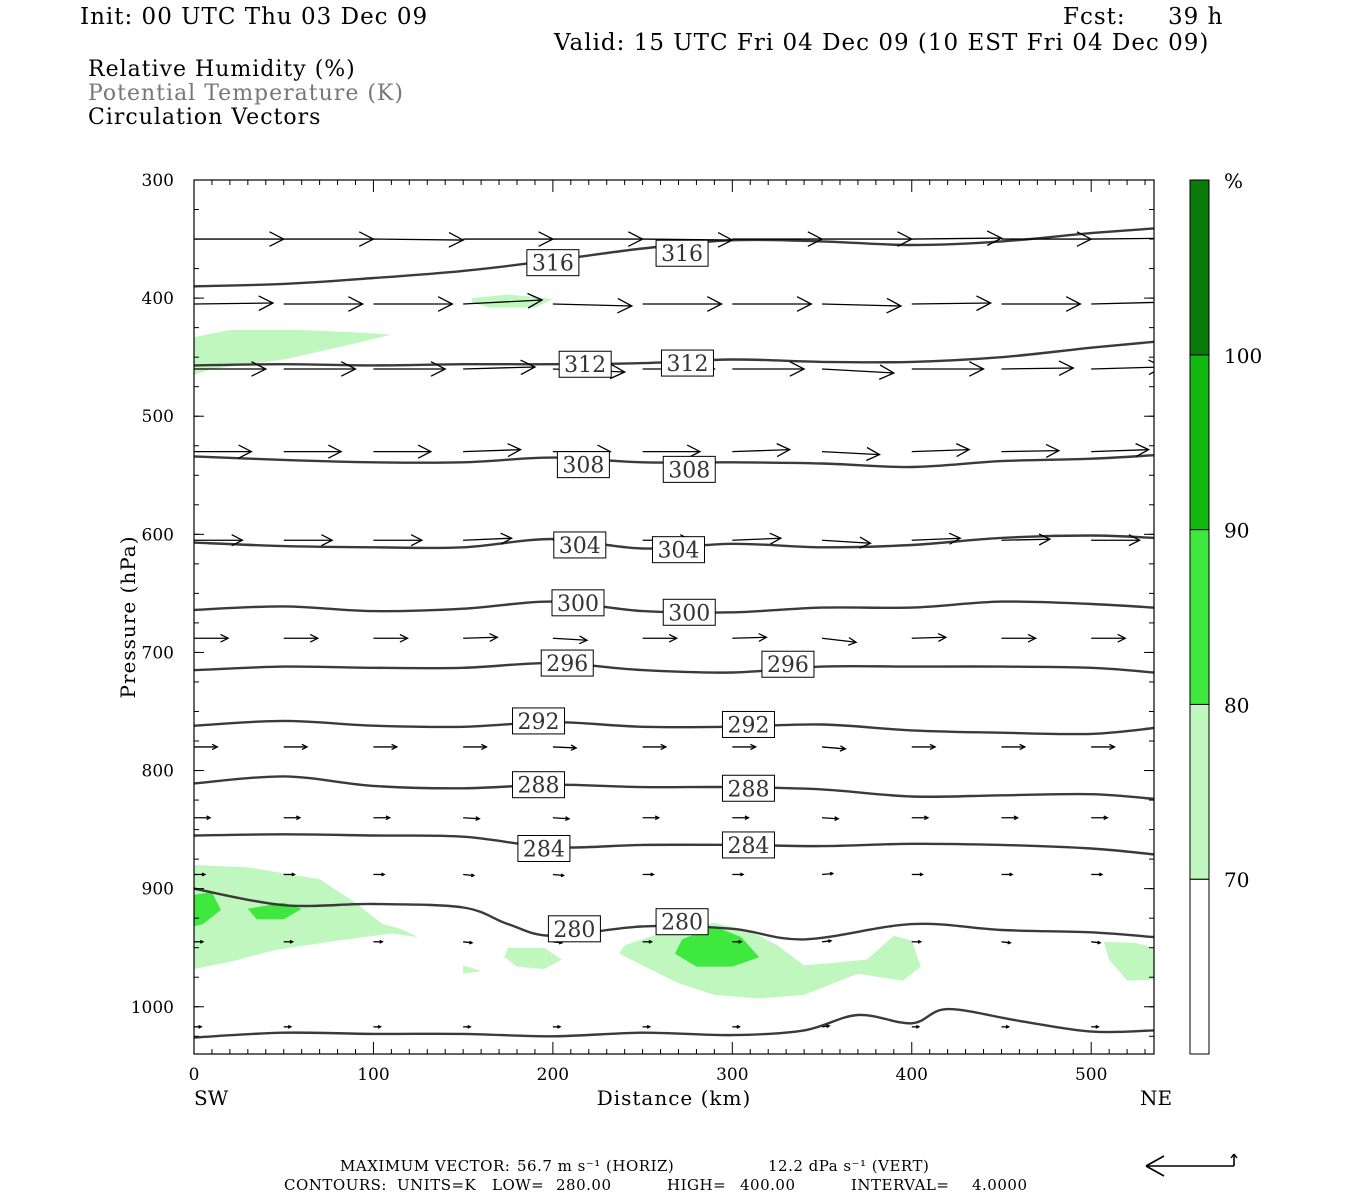  Describe the element at coordinates (158, 535) in the screenshot. I see `y-tick-label: 600` at that location.